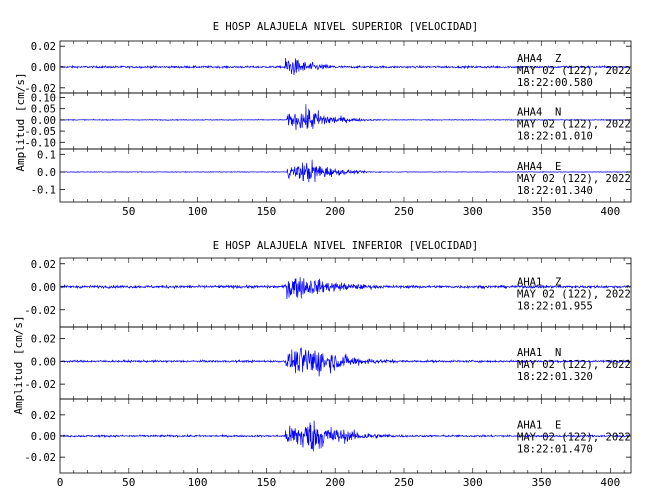 The image size is (650, 500). What do you see at coordinates (43, 191) in the screenshot?
I see `y-tick-label: -0.1` at bounding box center [43, 191].